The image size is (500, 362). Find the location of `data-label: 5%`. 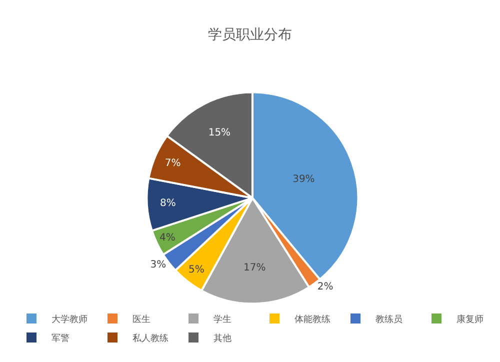

data-label: 5% is located at coordinates (196, 270).